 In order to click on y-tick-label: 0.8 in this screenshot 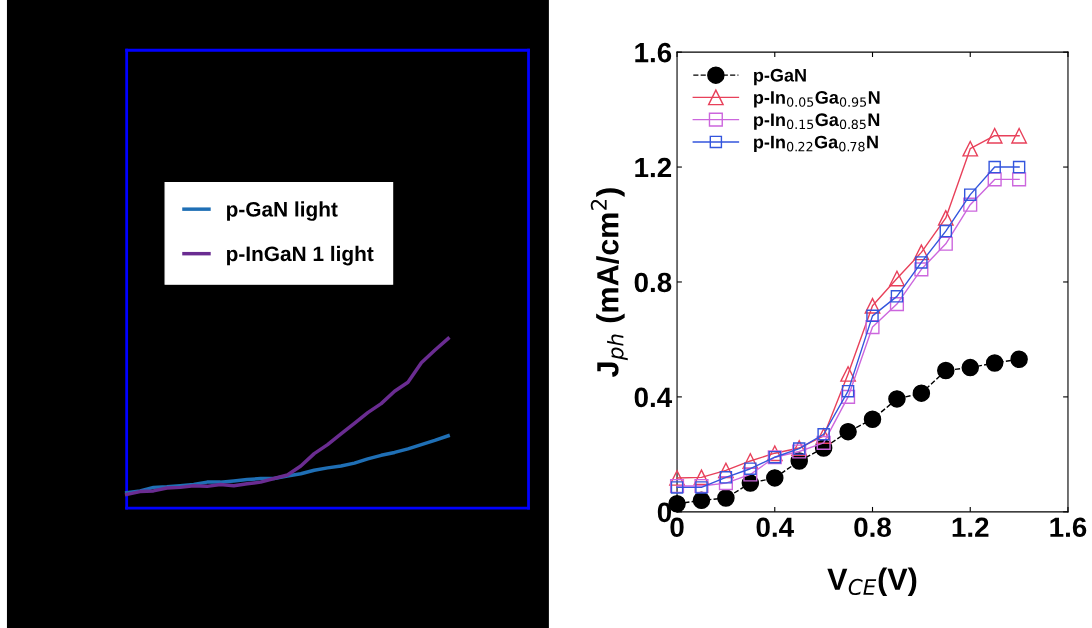, I will do `click(653, 282)`.